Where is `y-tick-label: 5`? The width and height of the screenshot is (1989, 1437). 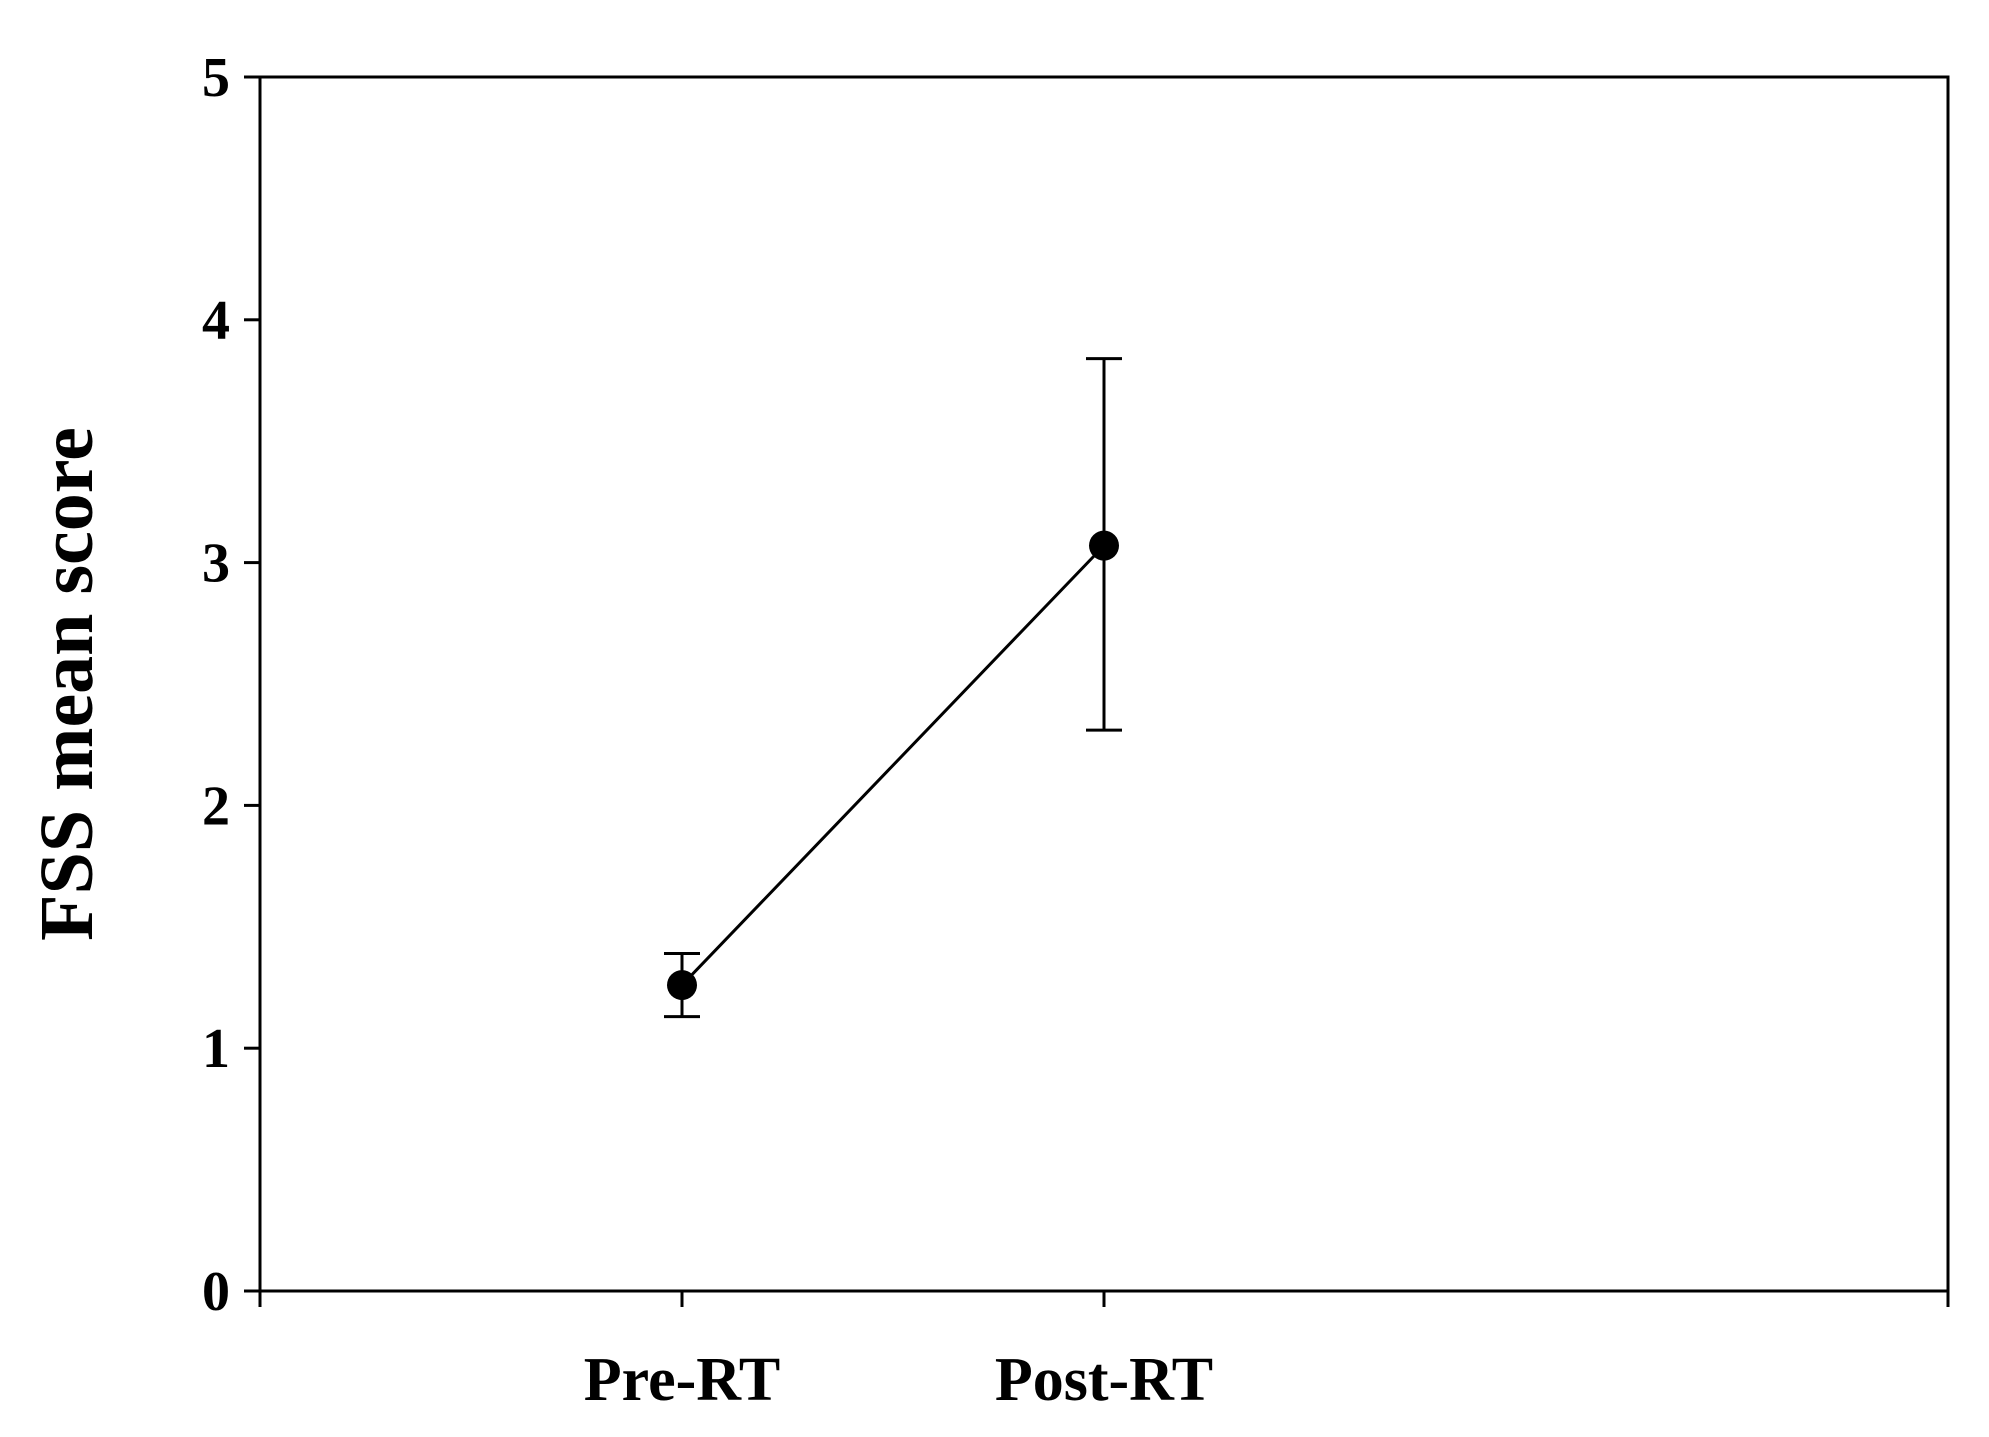
y-tick-label: 5 is located at coordinates (216, 78).